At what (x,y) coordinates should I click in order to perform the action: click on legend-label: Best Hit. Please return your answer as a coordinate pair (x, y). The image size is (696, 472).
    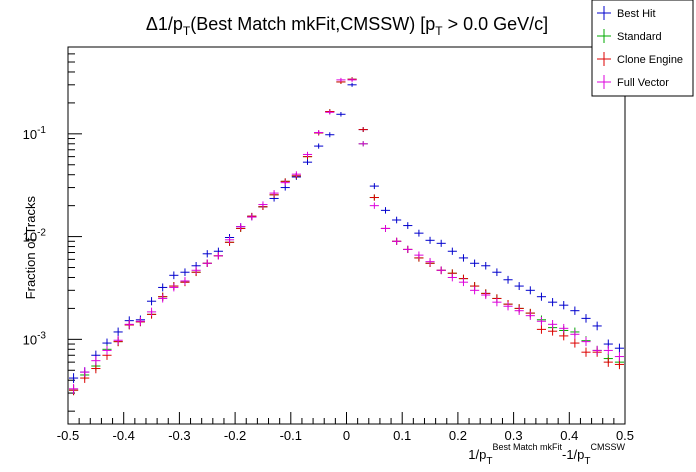
    Looking at the image, I should click on (636, 14).